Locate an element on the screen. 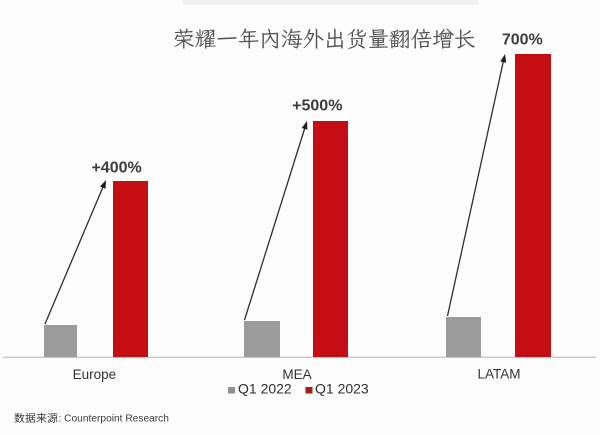 This screenshot has width=600, height=435. svg-text: LATAM is located at coordinates (498, 374).